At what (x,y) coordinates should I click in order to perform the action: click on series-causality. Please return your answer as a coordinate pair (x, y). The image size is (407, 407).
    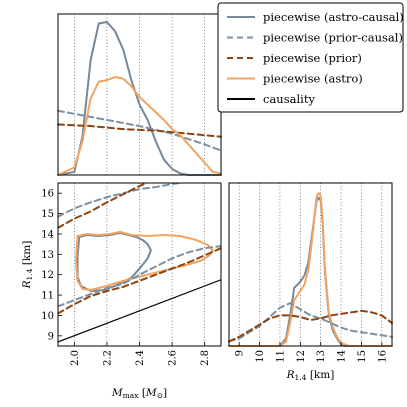
    Looking at the image, I should click on (139, 311).